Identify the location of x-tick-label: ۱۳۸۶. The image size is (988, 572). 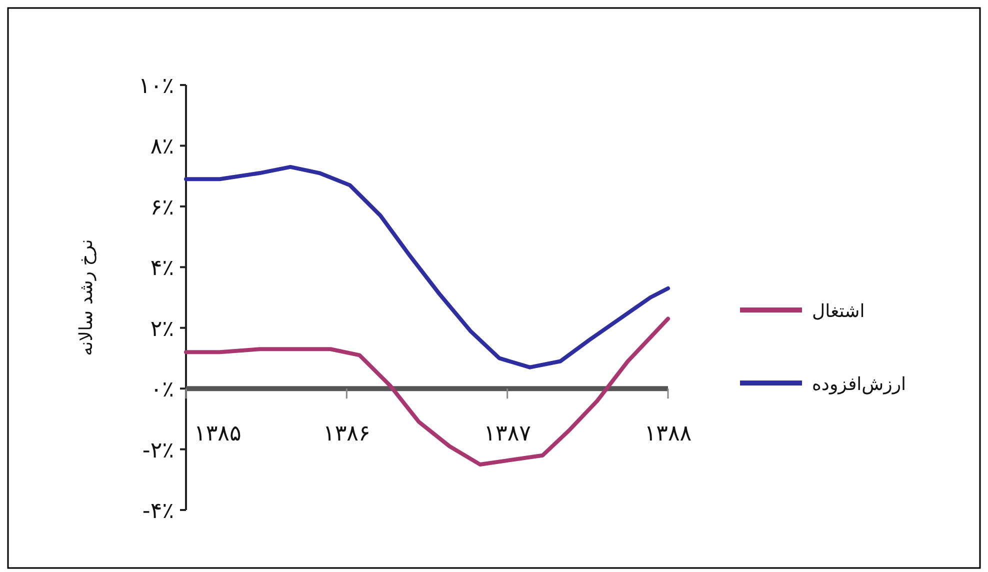
(346, 434).